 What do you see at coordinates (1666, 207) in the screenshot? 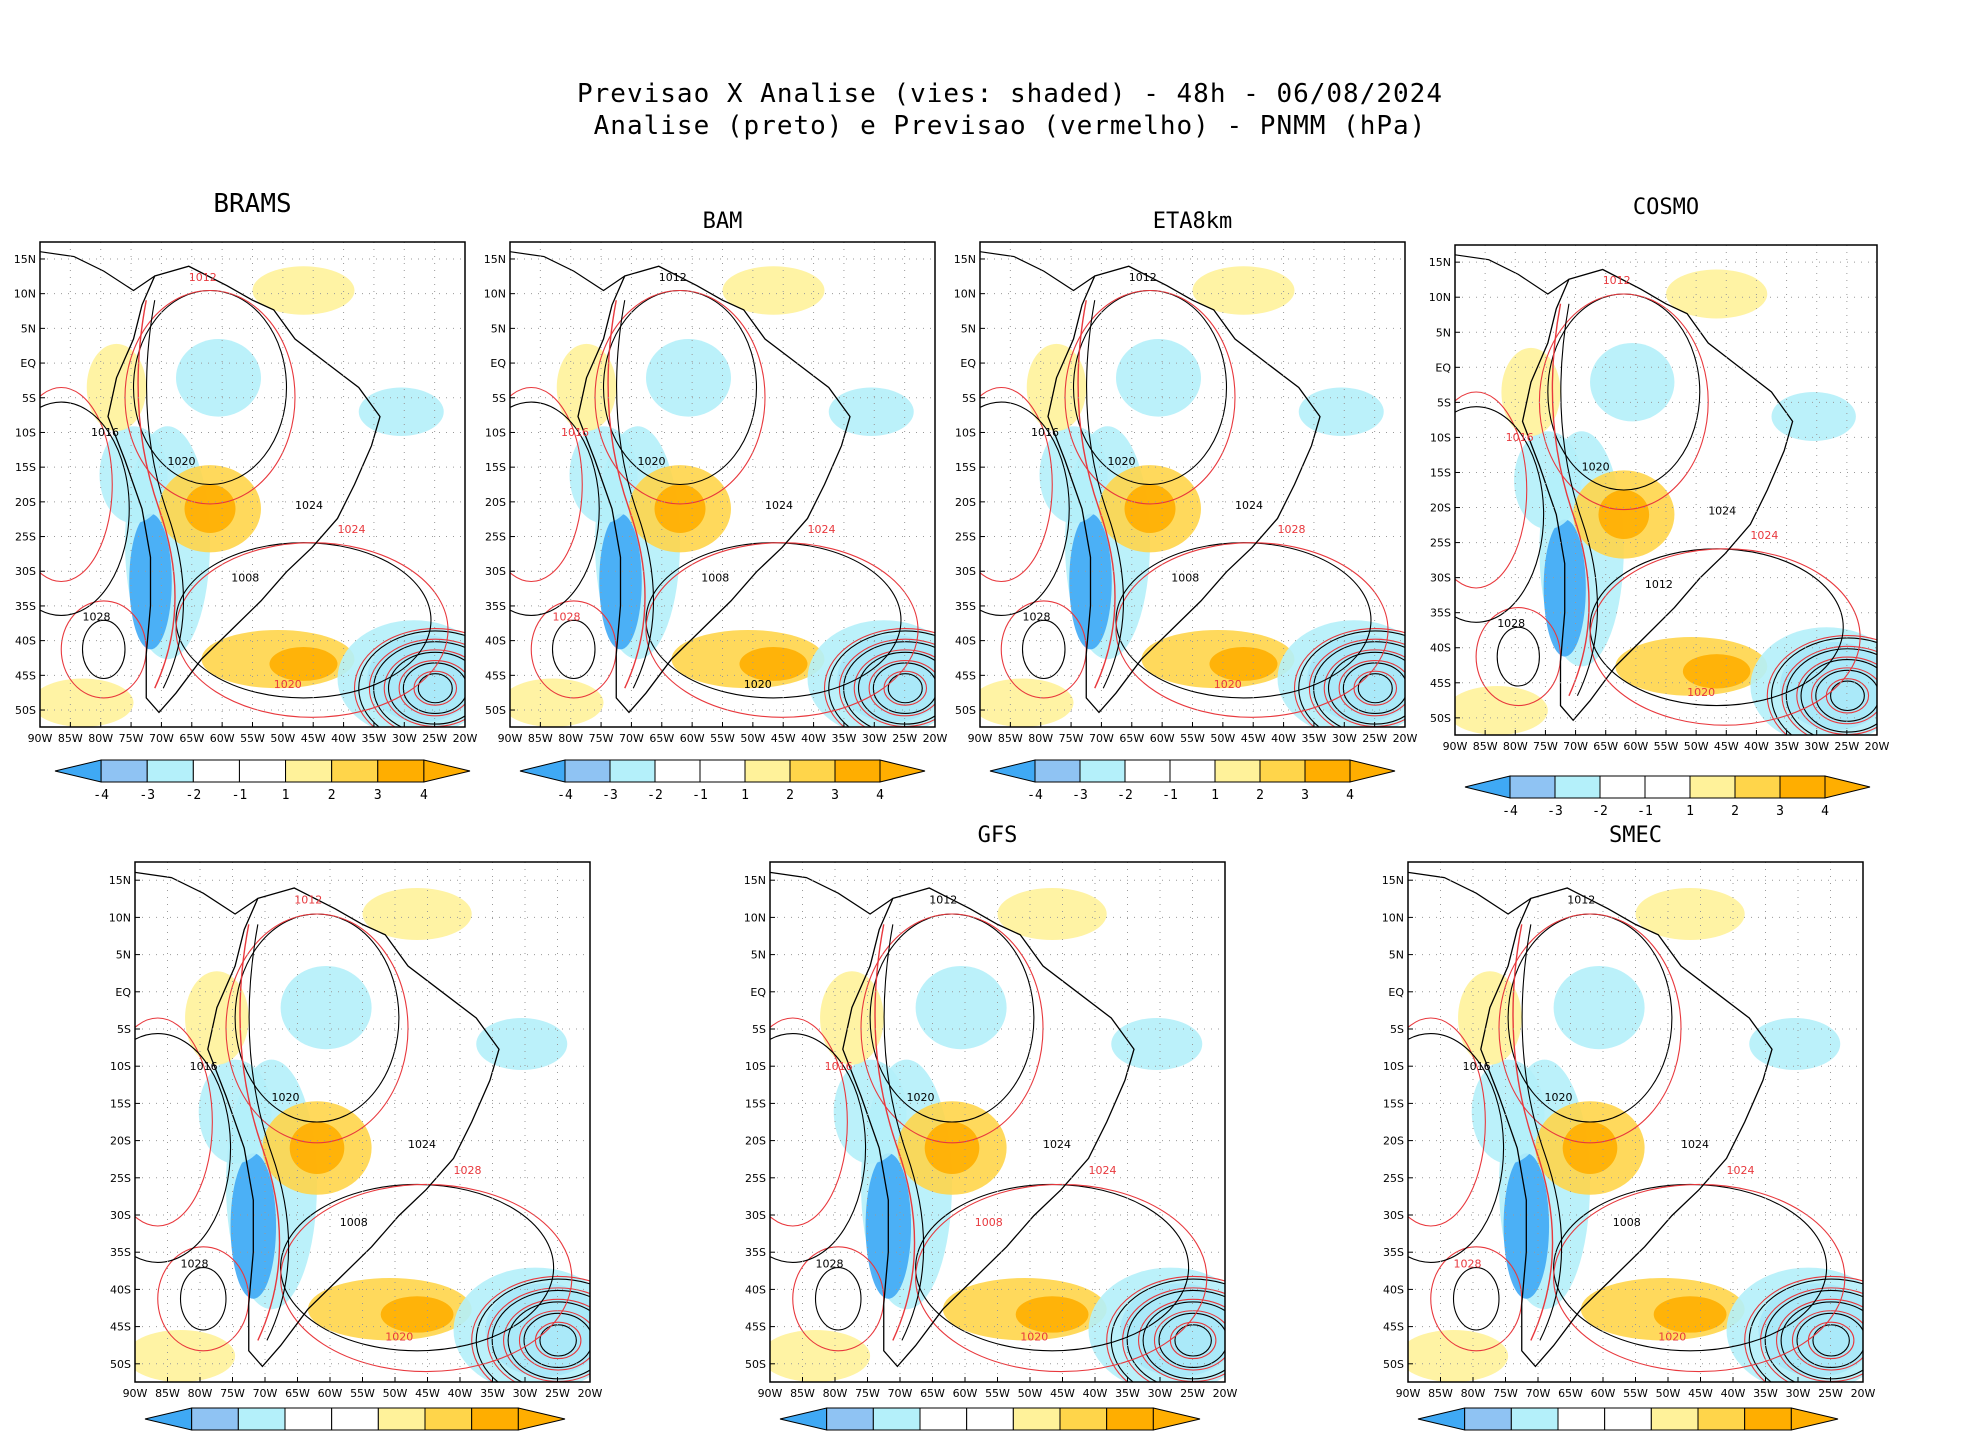
I see `panel-title: COSMO` at bounding box center [1666, 207].